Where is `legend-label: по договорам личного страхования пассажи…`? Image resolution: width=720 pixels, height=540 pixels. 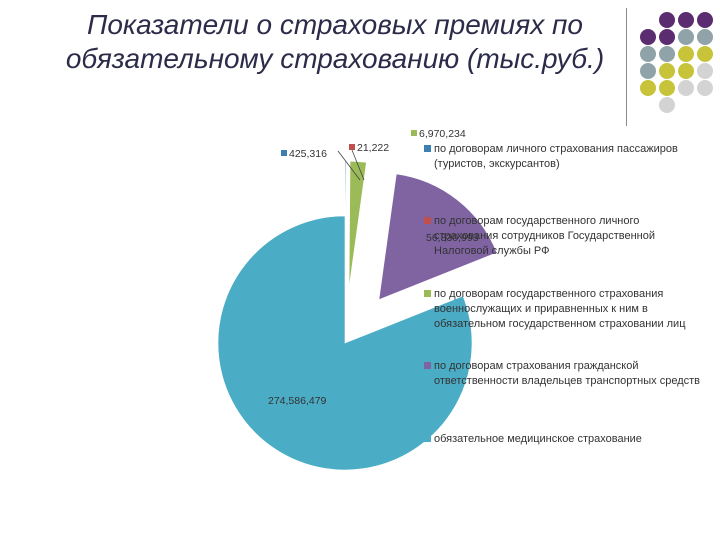 legend-label: по договорам личного страхования пассажи… is located at coordinates (556, 156).